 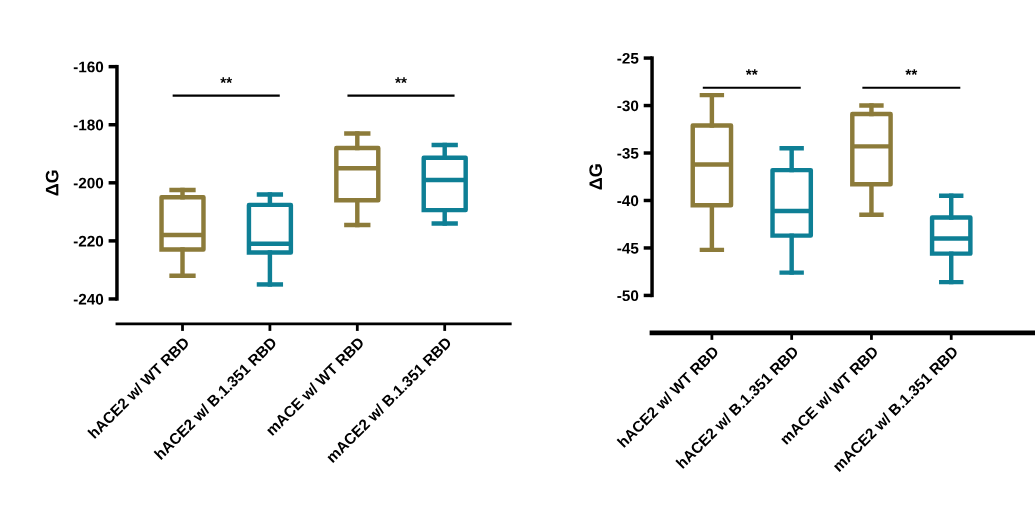 What do you see at coordinates (628, 296) in the screenshot?
I see `y-tick-label: -50` at bounding box center [628, 296].